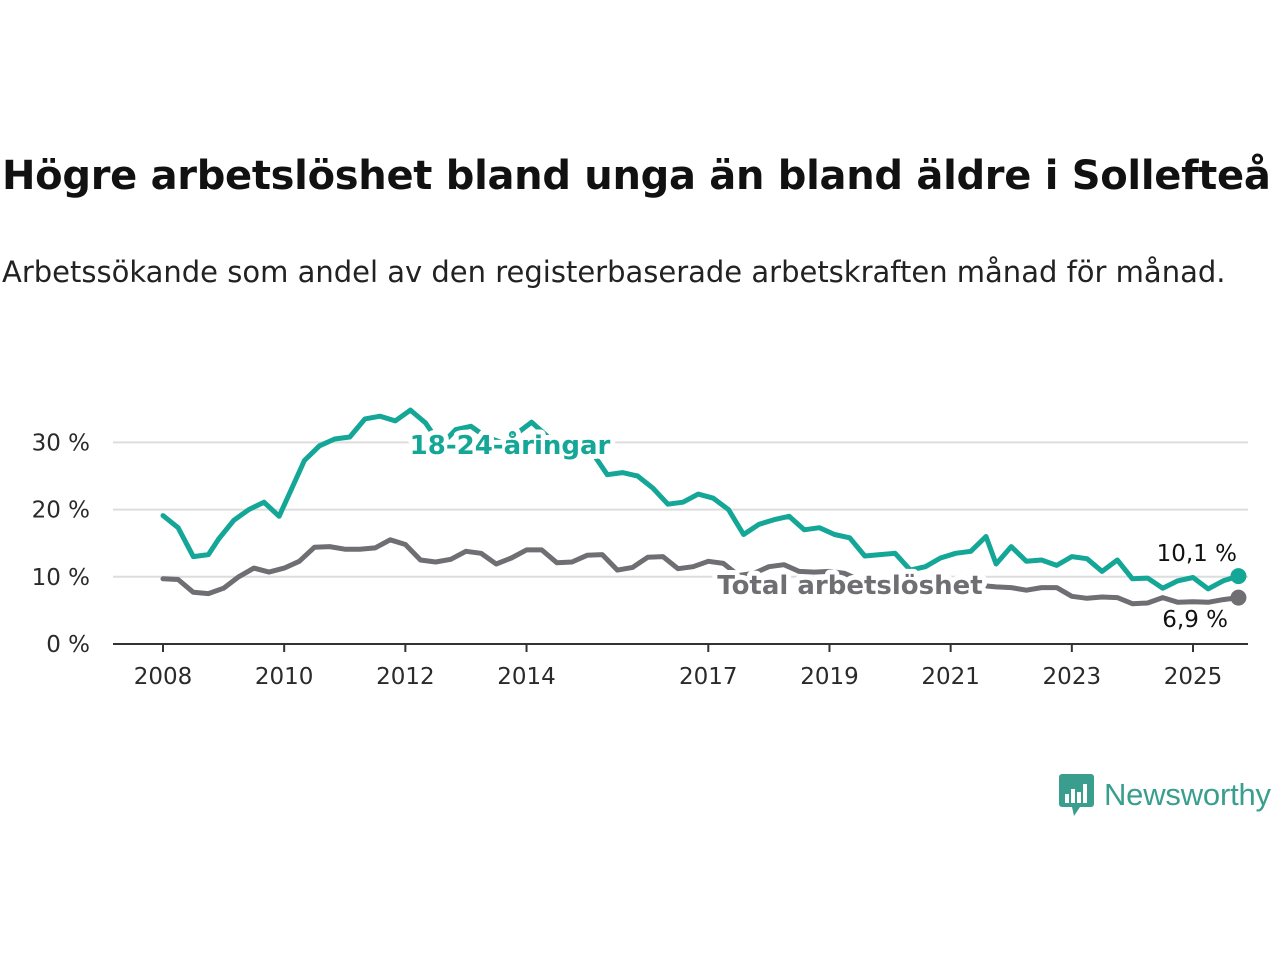 Image resolution: width=1280 pixels, height=960 pixels. What do you see at coordinates (163, 677) in the screenshot?
I see `x-tick-label: 2008` at bounding box center [163, 677].